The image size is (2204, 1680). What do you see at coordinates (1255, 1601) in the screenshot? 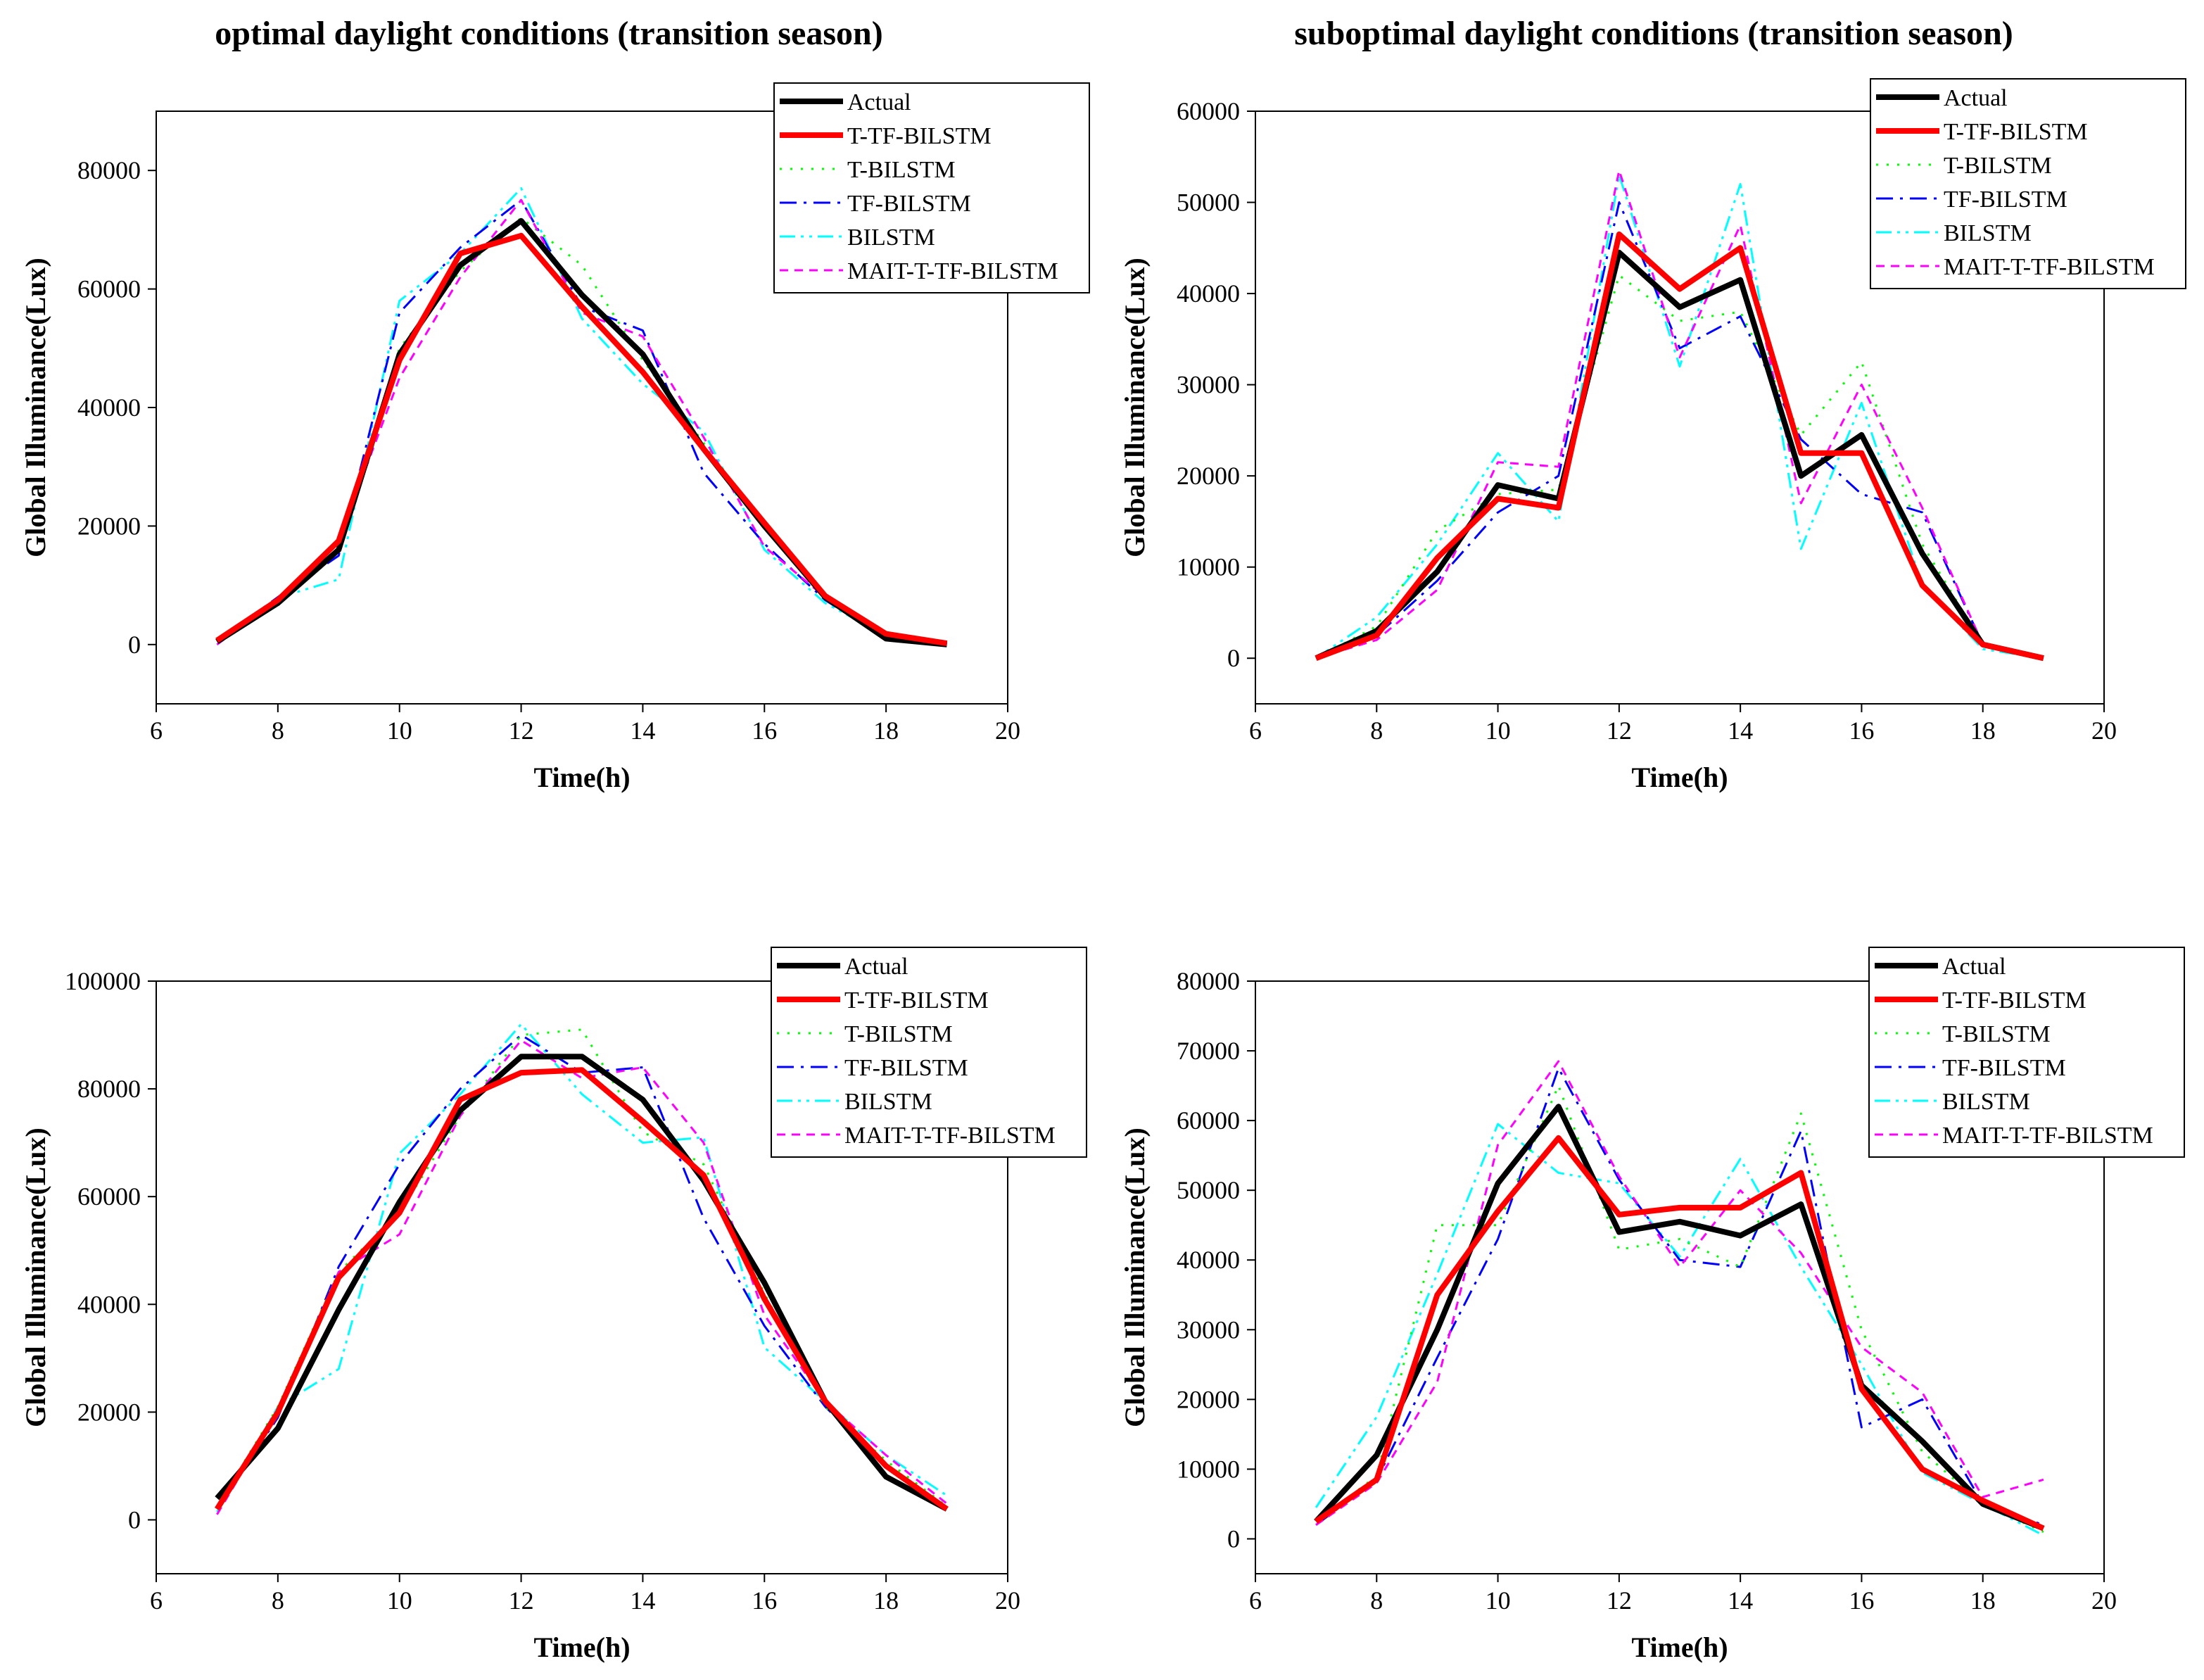
I see `x-tick-label: 6` at bounding box center [1255, 1601].